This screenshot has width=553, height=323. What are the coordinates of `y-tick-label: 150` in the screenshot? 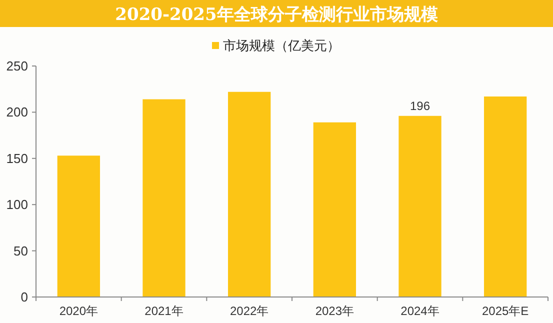 It's located at (17, 158).